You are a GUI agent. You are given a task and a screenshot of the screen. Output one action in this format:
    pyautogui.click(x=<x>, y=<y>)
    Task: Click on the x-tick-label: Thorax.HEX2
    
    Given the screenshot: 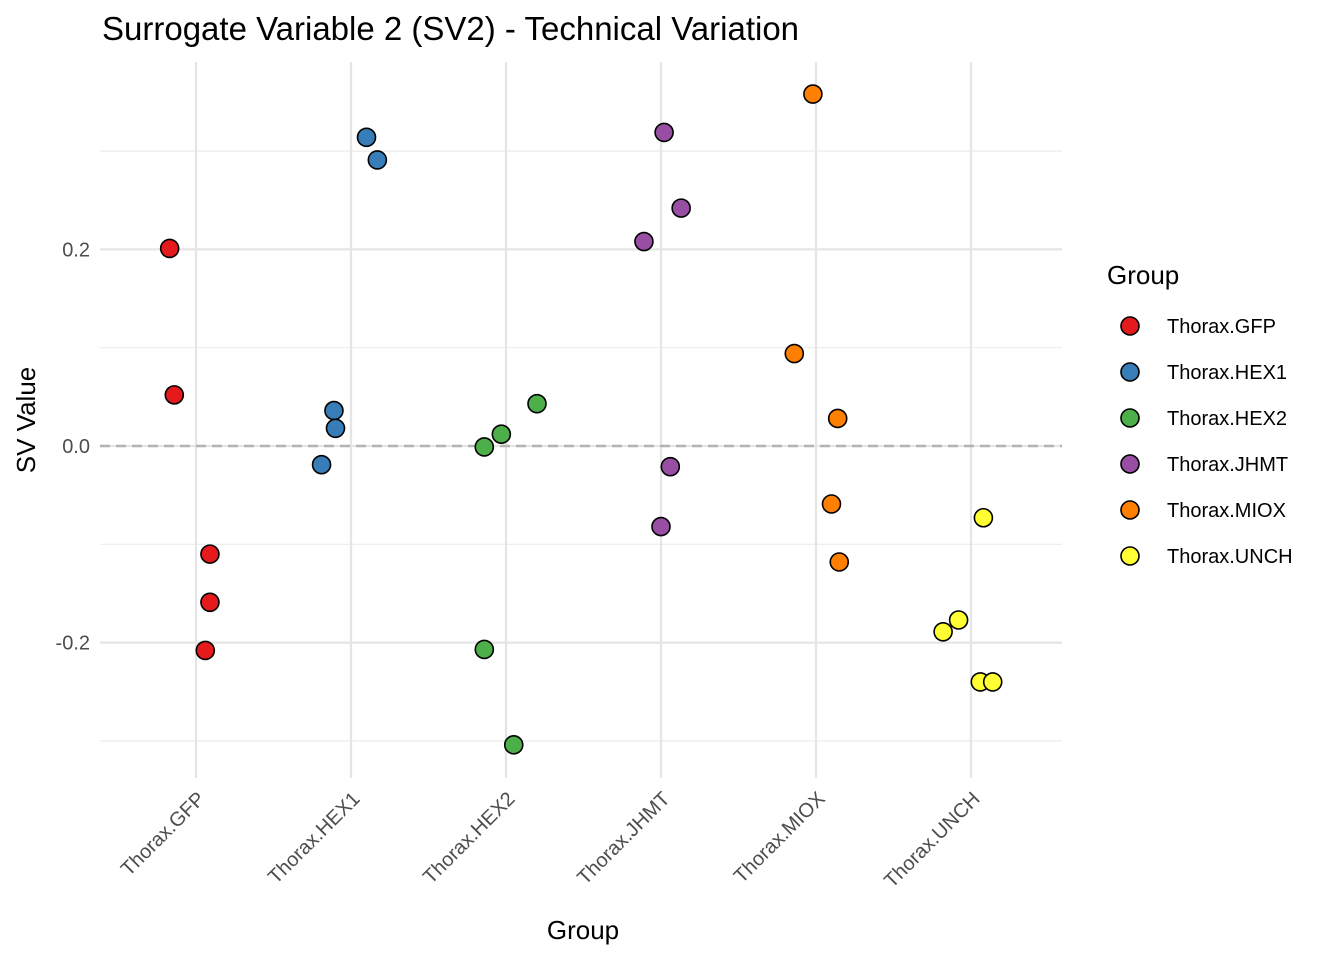 What is the action you would take?
    pyautogui.click(x=469, y=838)
    